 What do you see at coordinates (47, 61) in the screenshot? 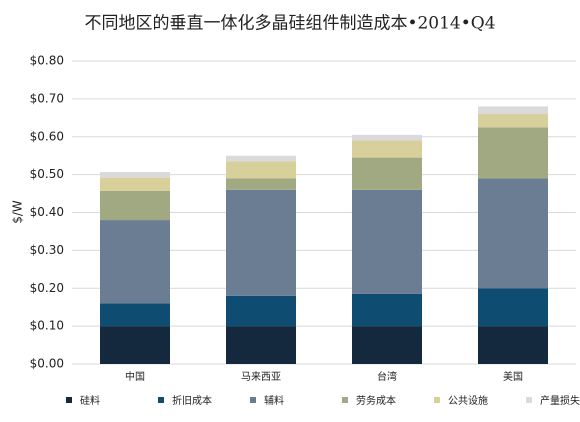
I see `y-tick-label: $0.80` at bounding box center [47, 61].